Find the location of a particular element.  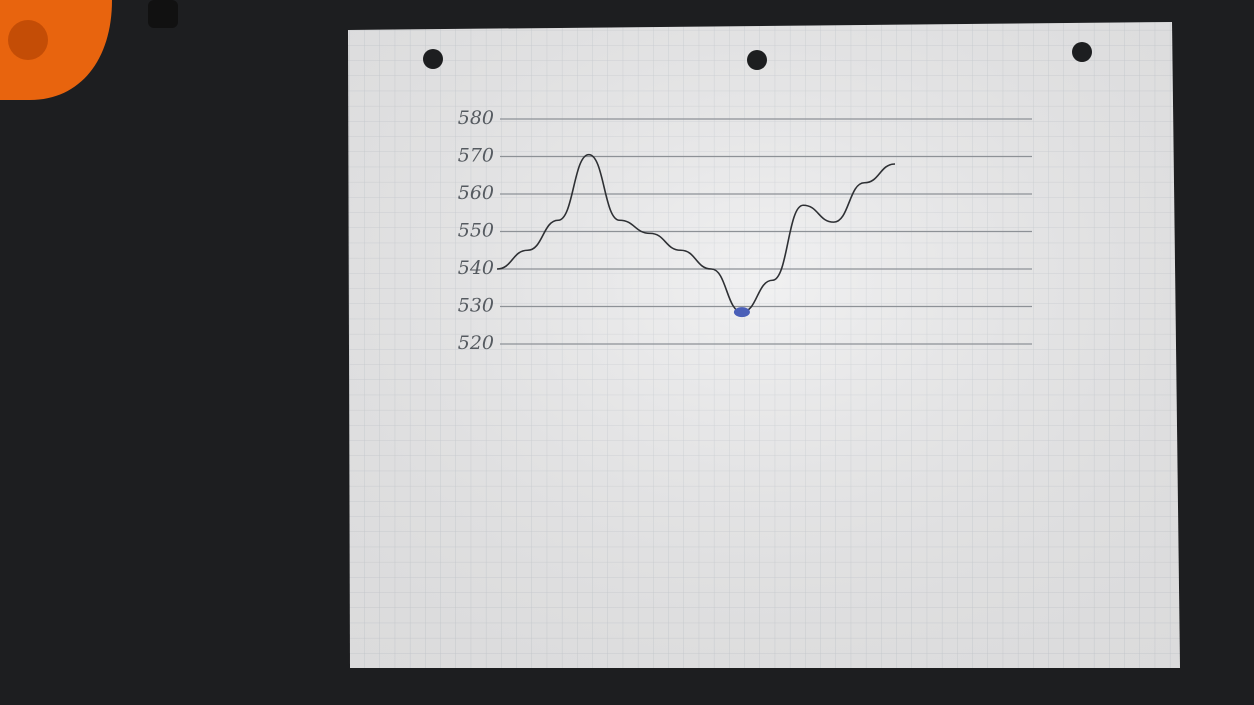

y-tick-label: 520 is located at coordinates (476, 343).